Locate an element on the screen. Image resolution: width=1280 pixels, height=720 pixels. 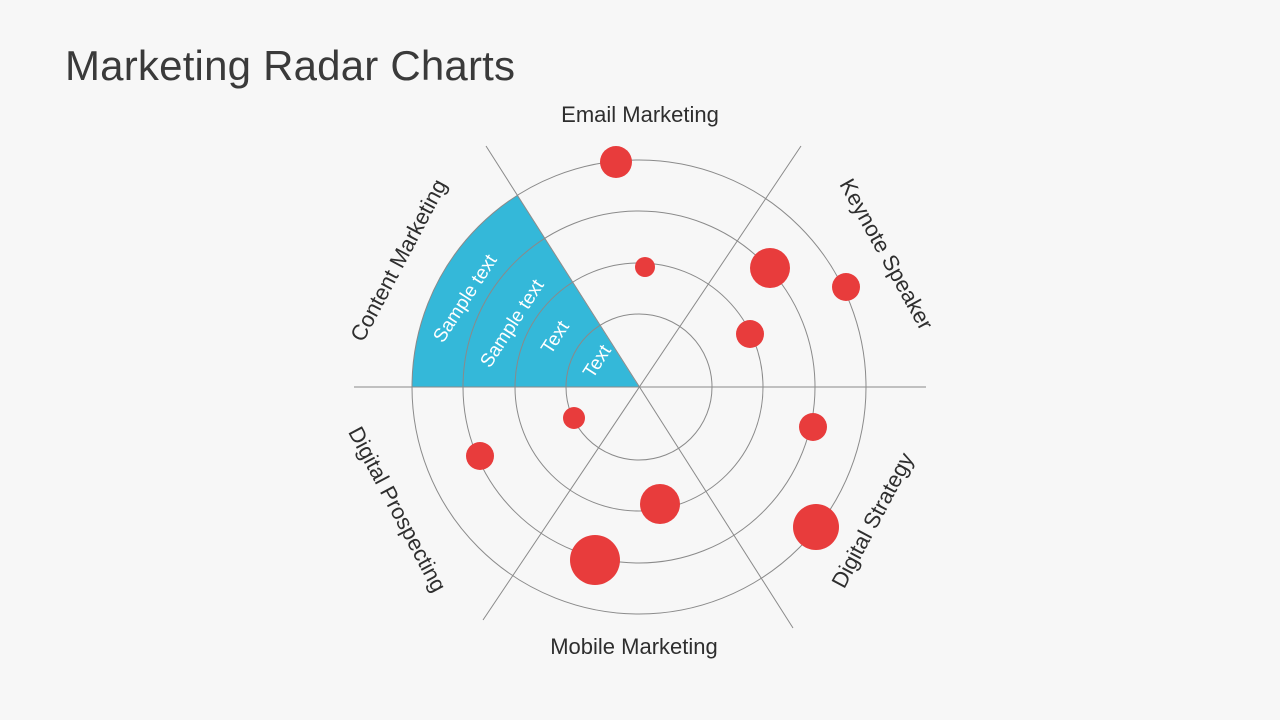
label-digital-strategy: Digital Strategy is located at coordinates (872, 519).